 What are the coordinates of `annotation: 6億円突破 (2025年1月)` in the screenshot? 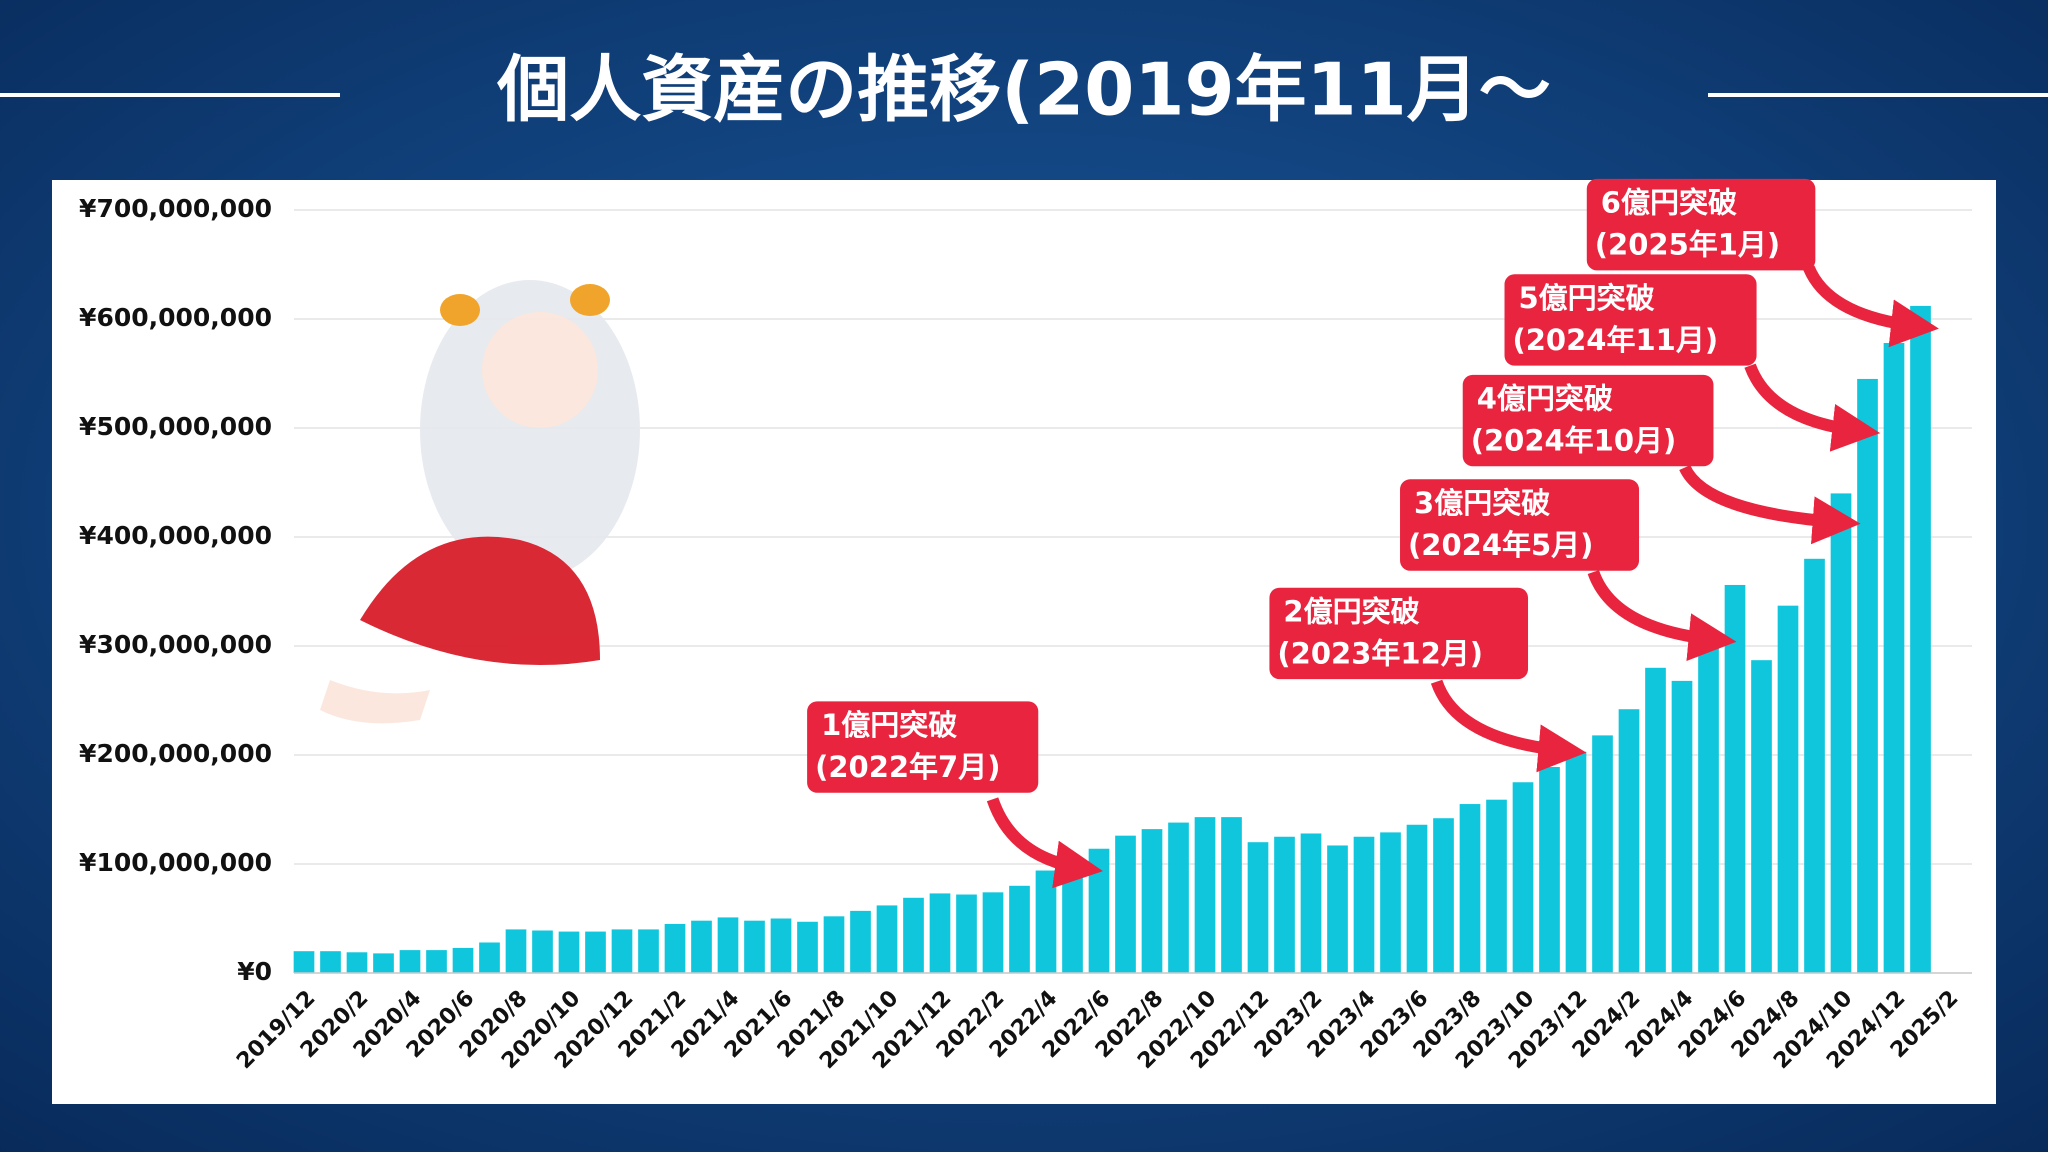 It's located at (1762, 263).